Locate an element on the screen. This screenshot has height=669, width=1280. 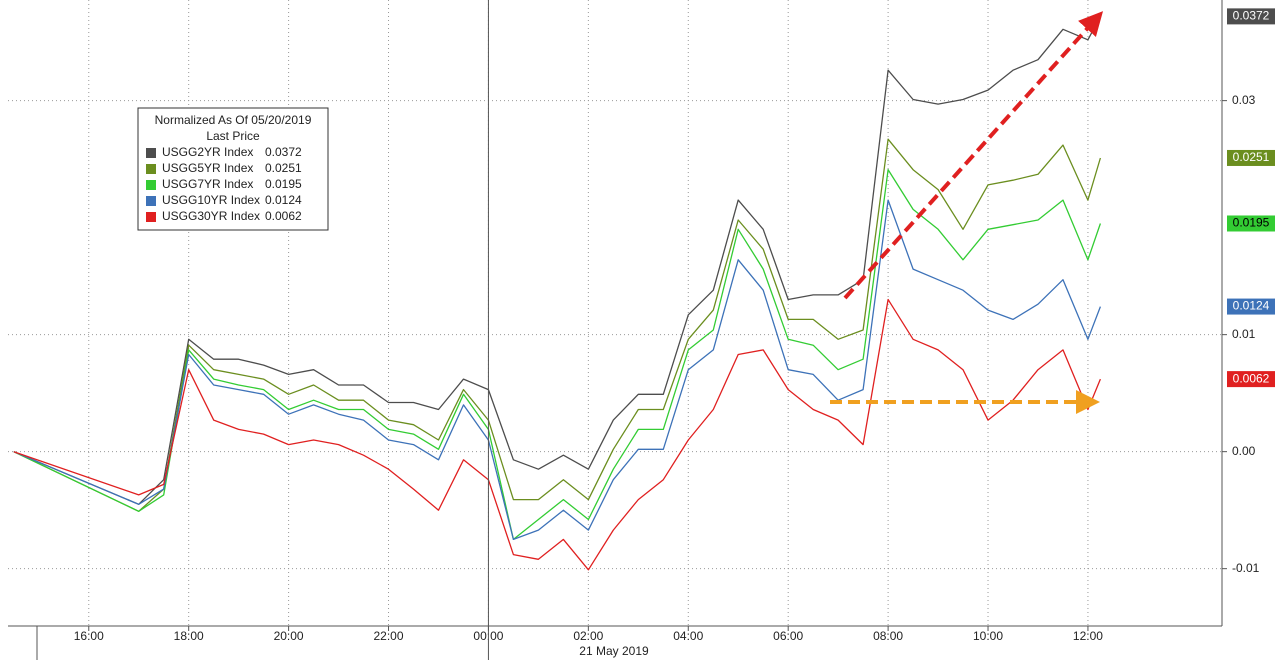
last-price-label: 0.0062 is located at coordinates (1251, 378).